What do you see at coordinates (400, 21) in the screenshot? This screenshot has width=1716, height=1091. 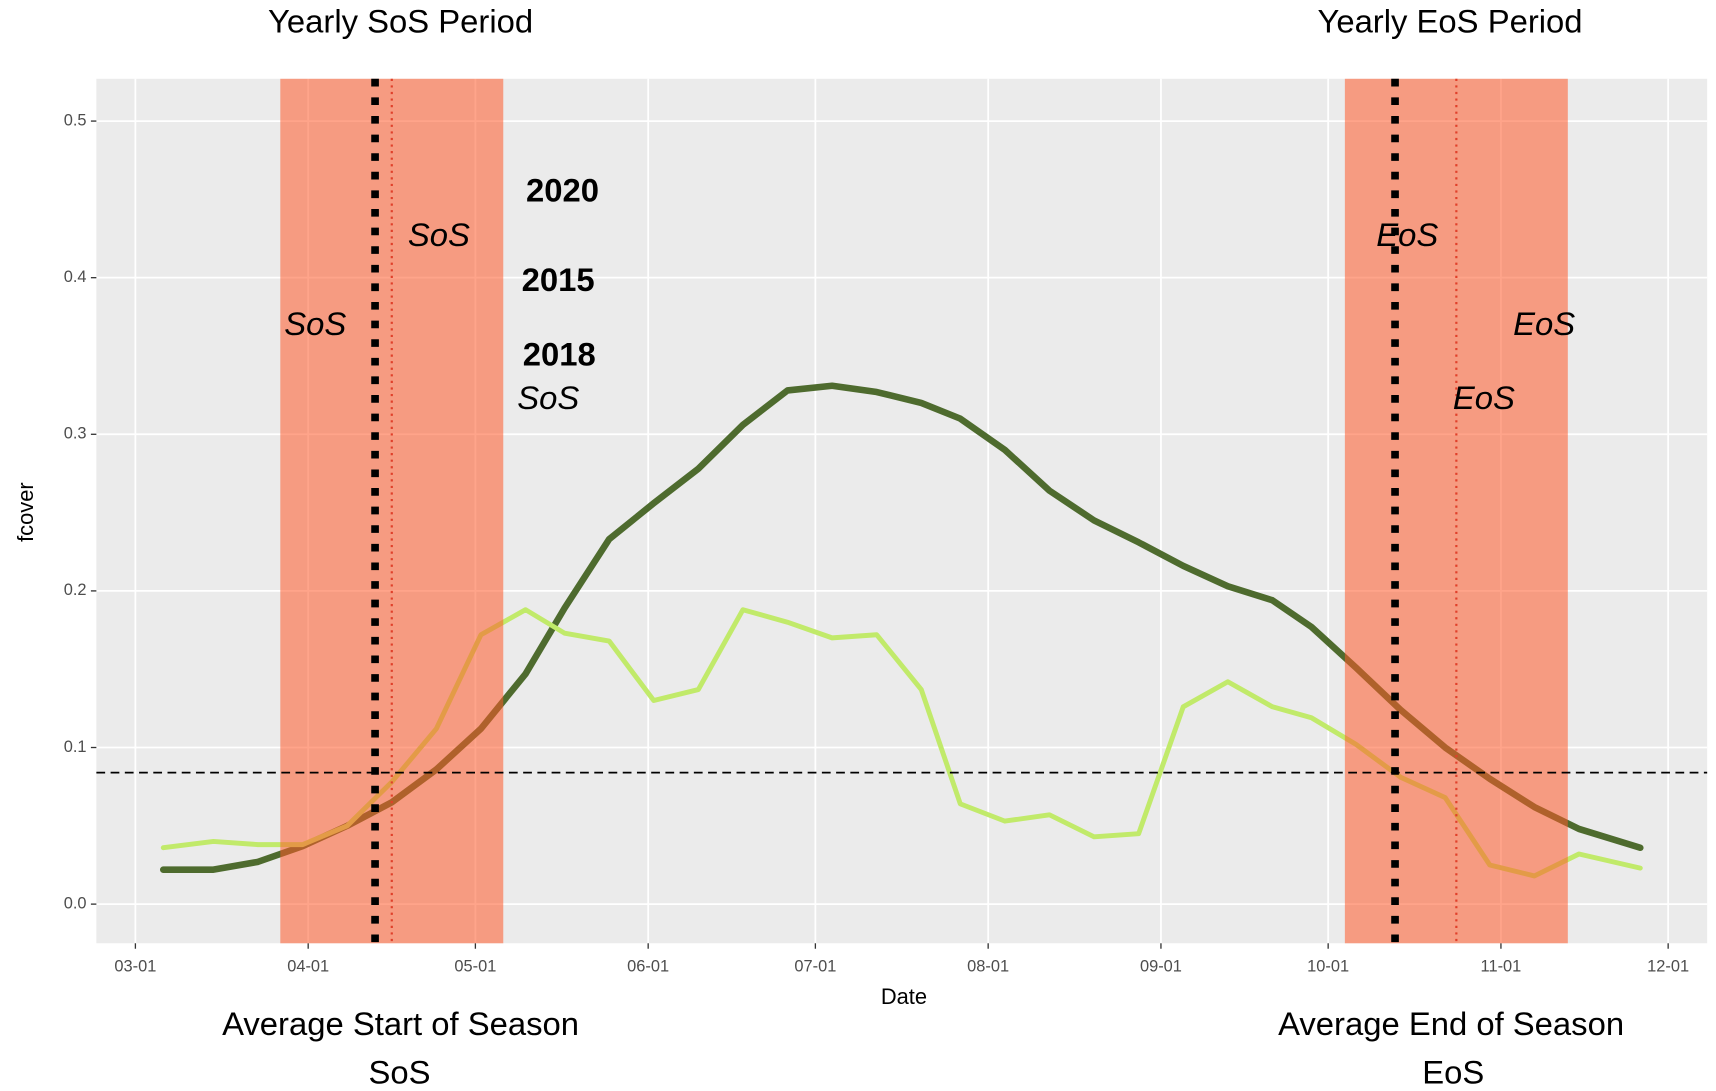 I see `annotation: Yearly SoS Period` at bounding box center [400, 21].